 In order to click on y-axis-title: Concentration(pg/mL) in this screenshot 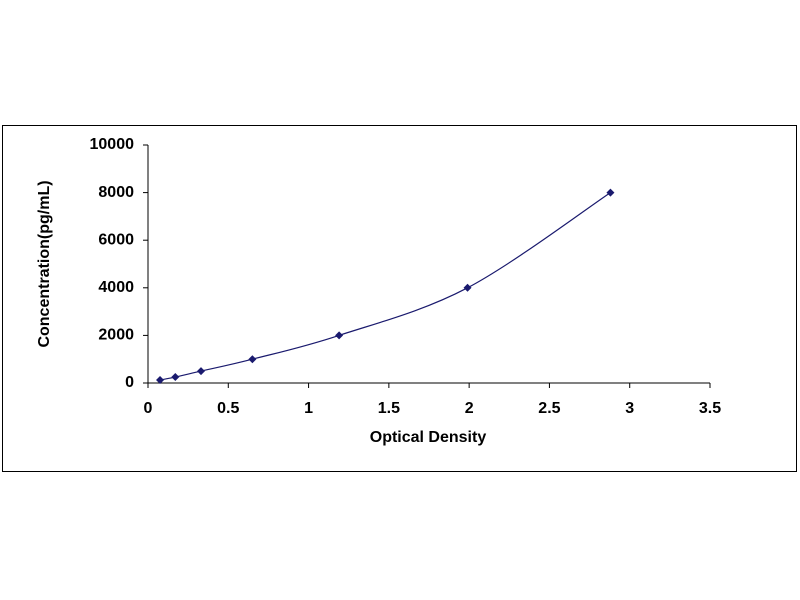, I will do `click(44, 263)`.